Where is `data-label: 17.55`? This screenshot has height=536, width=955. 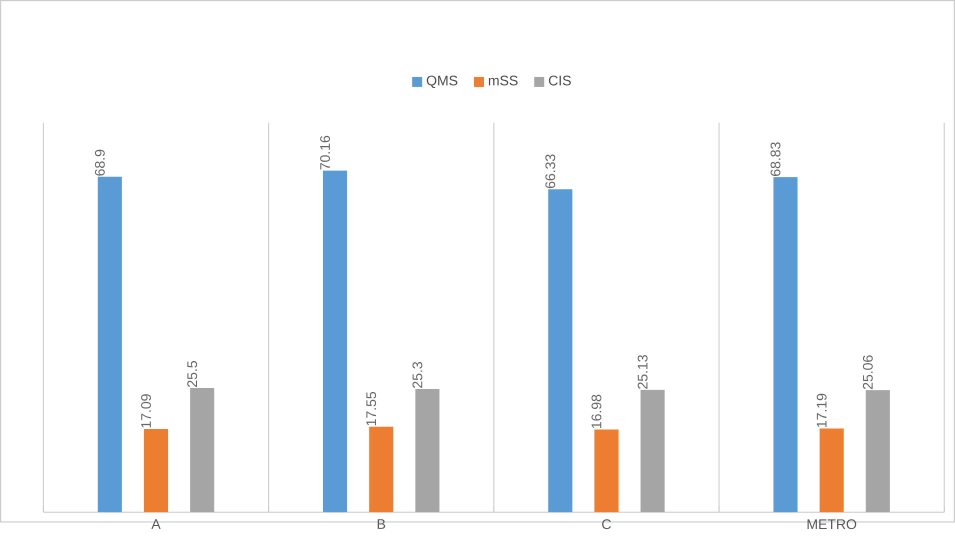 data-label: 17.55 is located at coordinates (371, 409).